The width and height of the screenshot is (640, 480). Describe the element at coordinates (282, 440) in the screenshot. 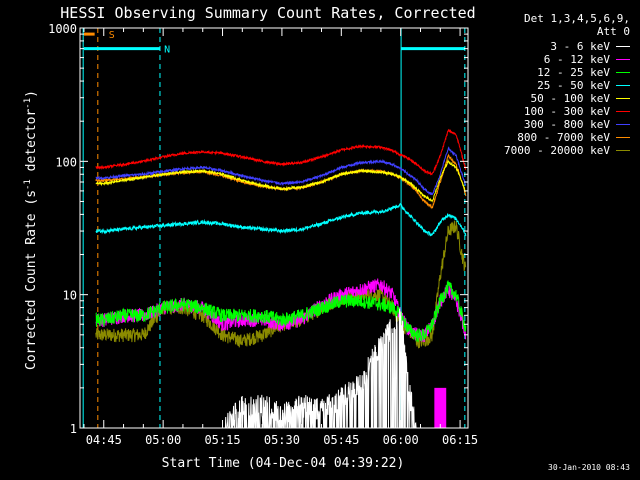

I see `x-tick-label: 05:30` at that location.